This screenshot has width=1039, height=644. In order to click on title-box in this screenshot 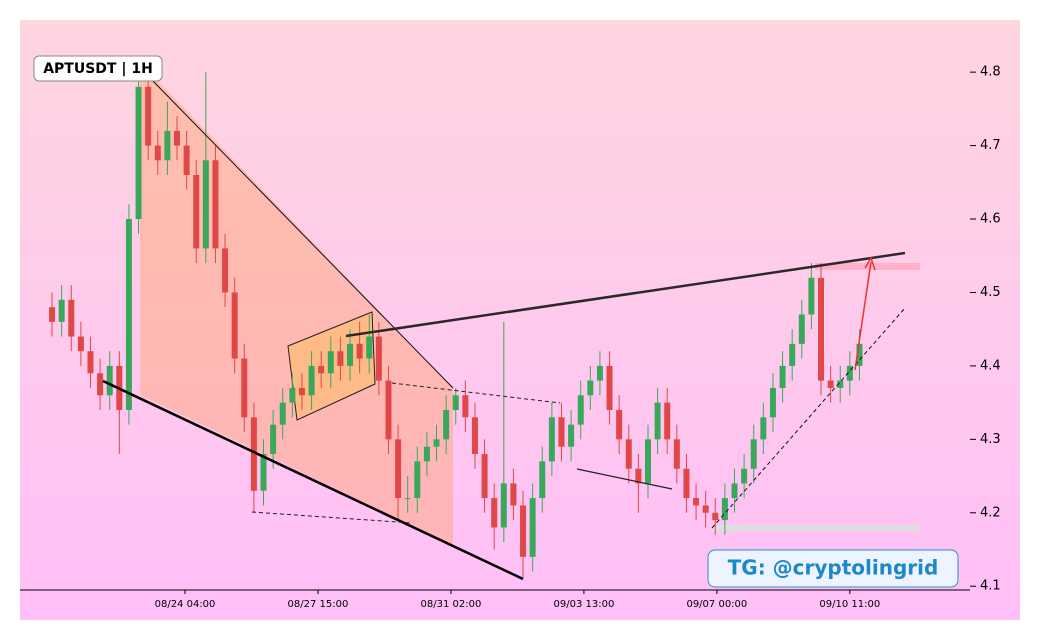, I will do `click(98, 68)`.